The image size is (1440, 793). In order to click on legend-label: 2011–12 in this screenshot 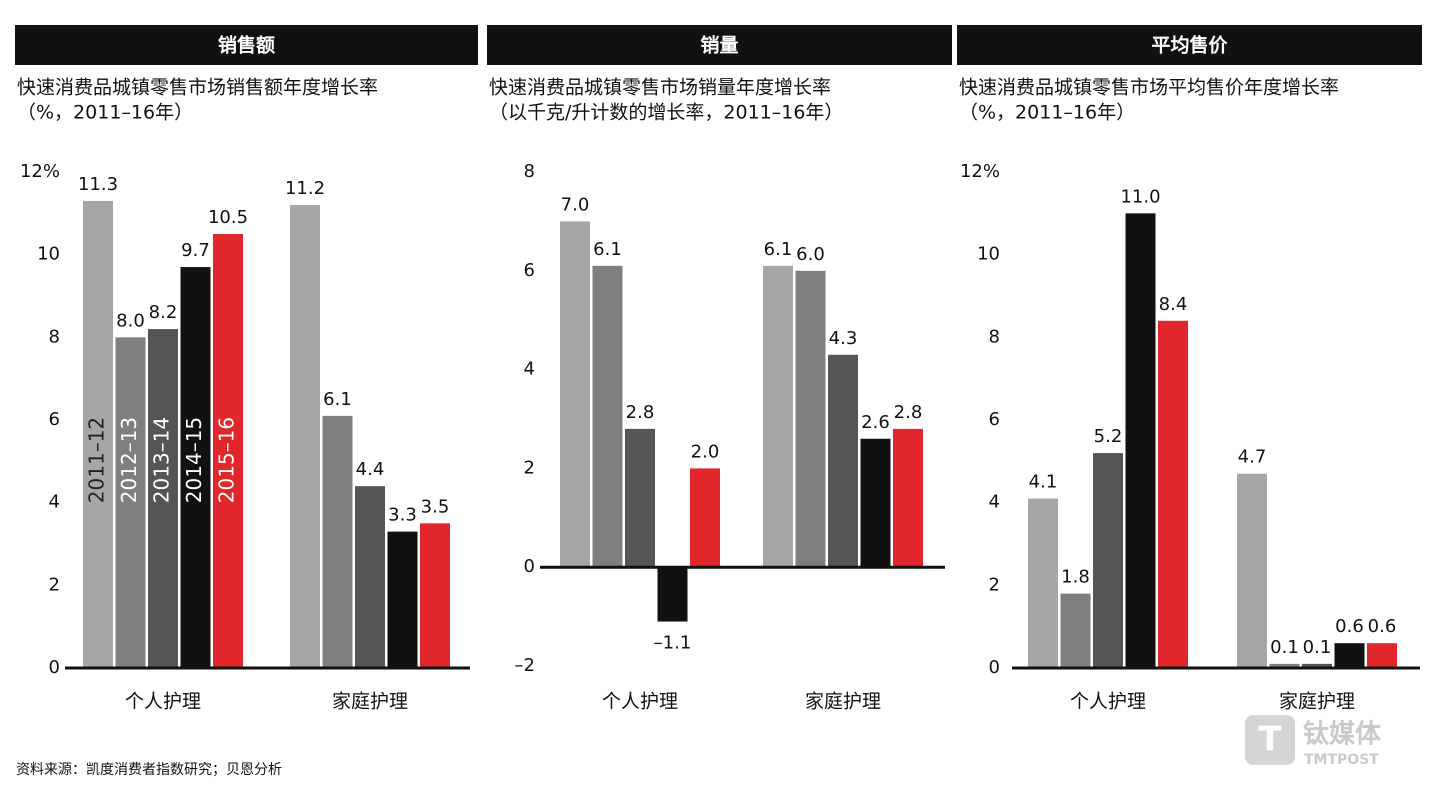, I will do `click(97, 460)`.